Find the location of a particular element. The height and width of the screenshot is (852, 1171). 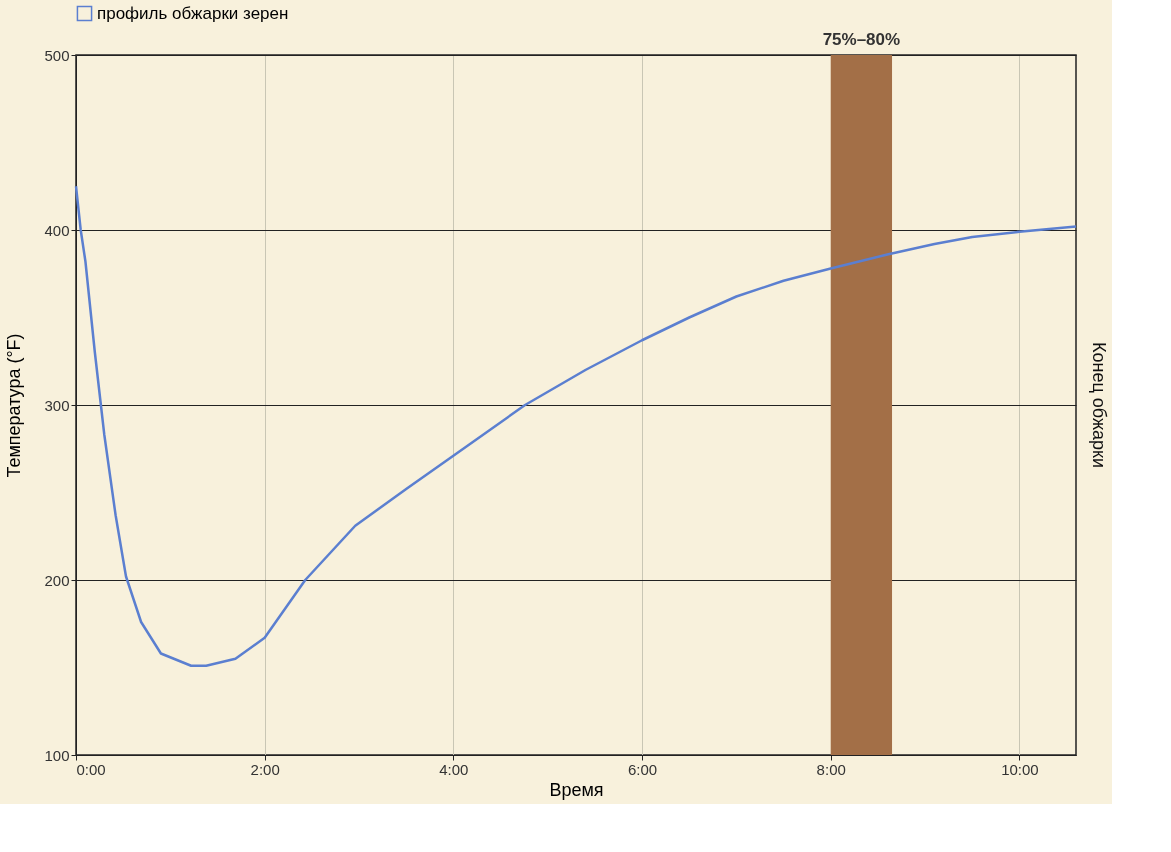

x-tick-label: 0:00 is located at coordinates (91, 769).